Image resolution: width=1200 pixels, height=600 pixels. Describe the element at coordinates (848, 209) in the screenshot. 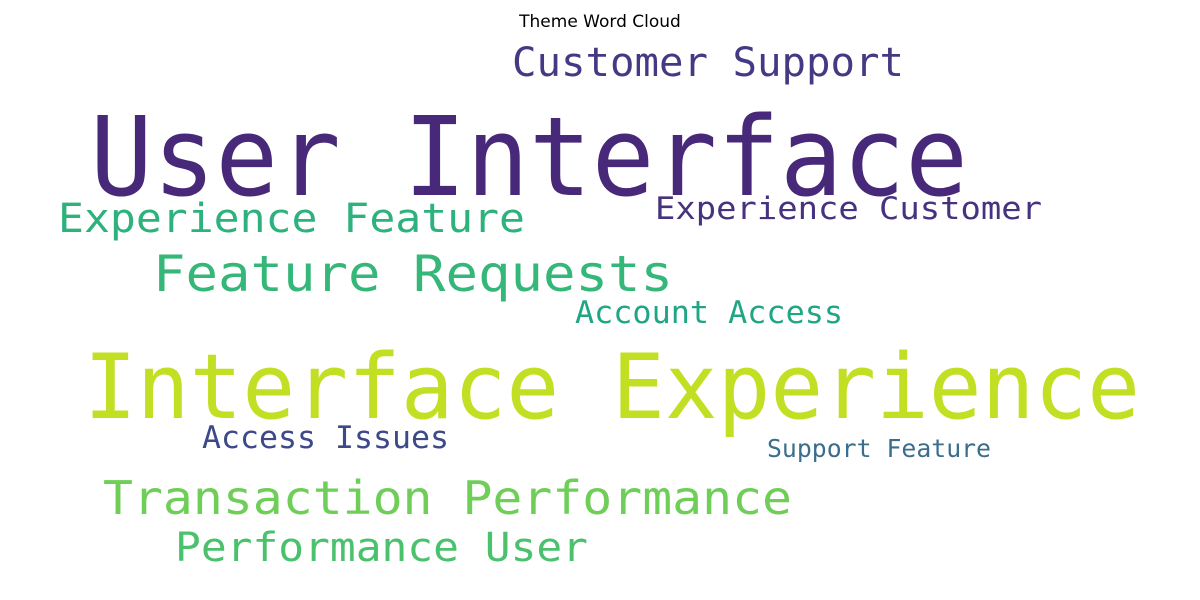

I see `word-experience-customer: Experience Customer` at that location.